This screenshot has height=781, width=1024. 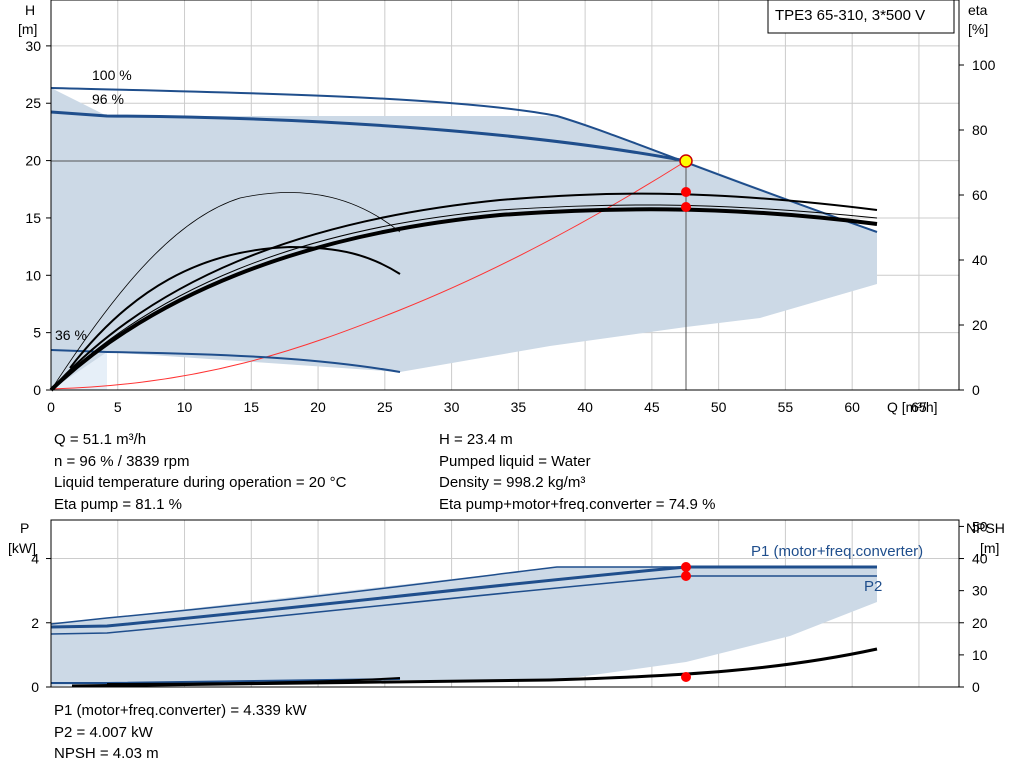 I want to click on h-tick-label: 5, so click(x=37, y=333).